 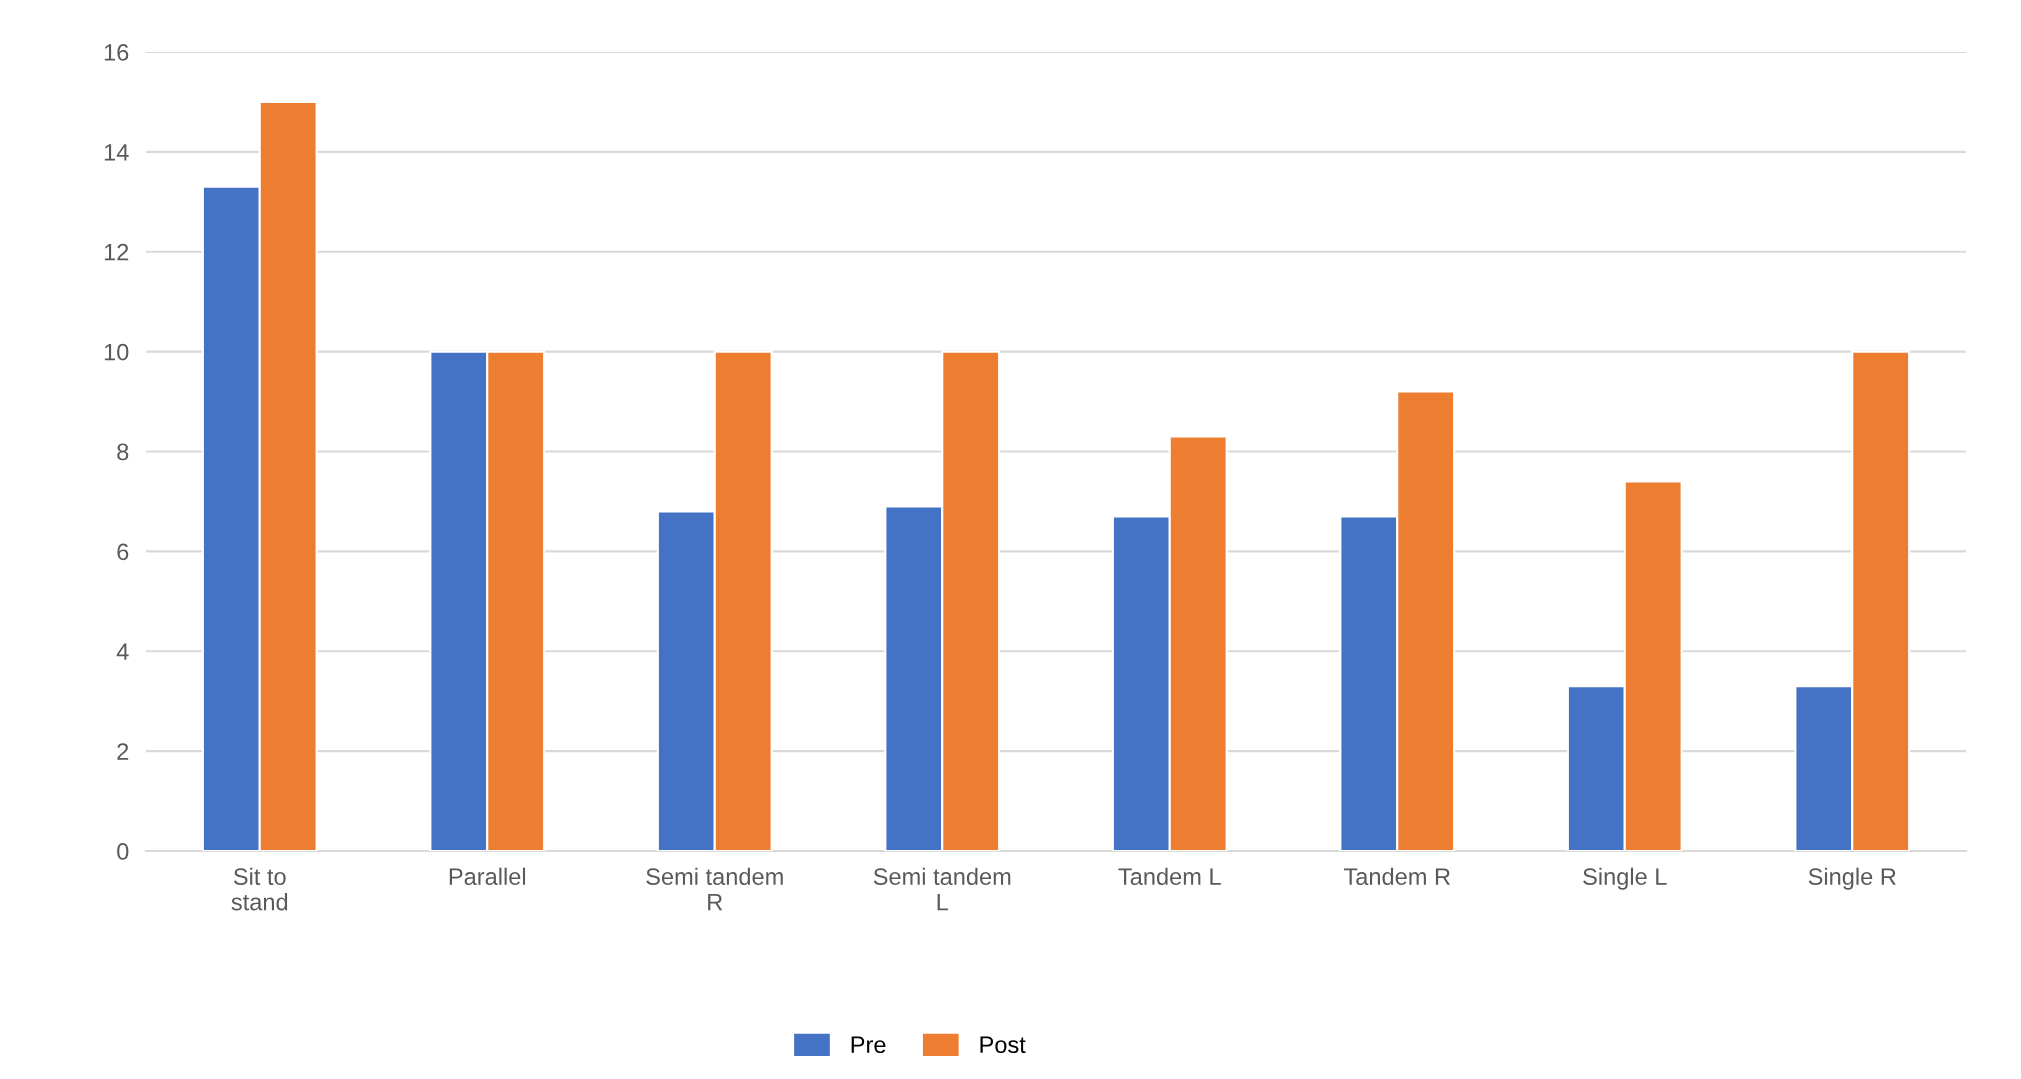 What do you see at coordinates (487, 876) in the screenshot?
I see `x-tick-label: Parallel` at bounding box center [487, 876].